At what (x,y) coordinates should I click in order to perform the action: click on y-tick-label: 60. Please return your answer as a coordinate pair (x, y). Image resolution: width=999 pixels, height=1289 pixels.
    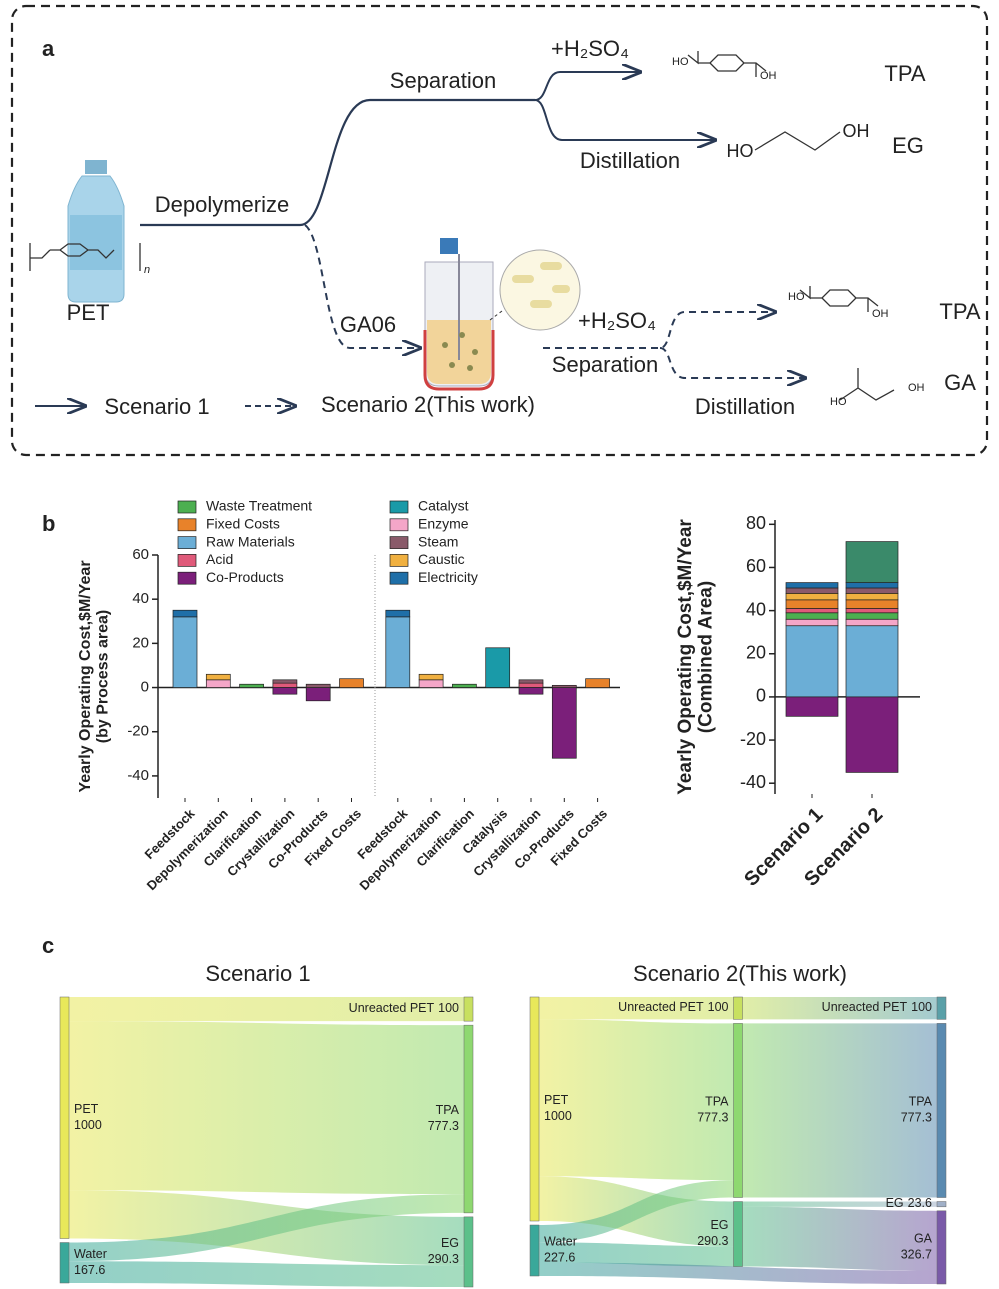
    Looking at the image, I should click on (756, 566).